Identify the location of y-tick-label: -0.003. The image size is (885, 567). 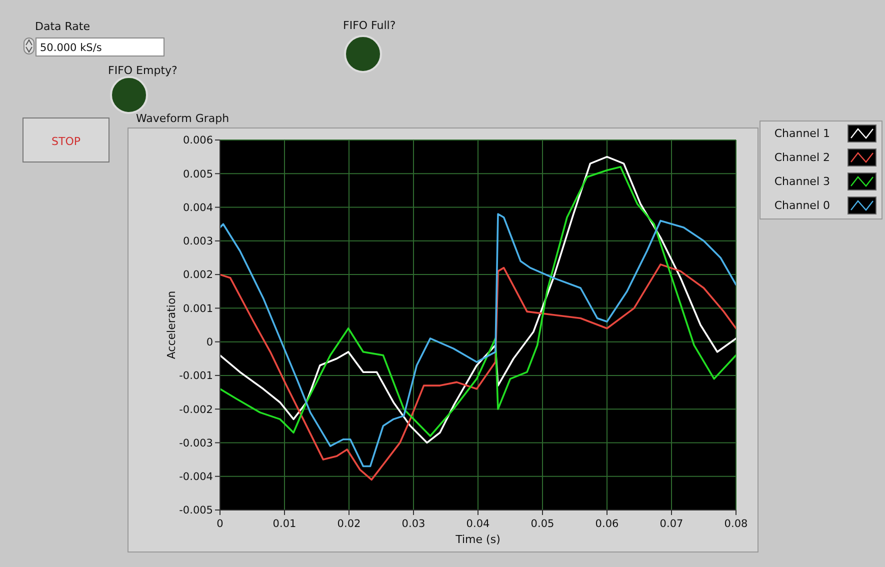
(196, 443).